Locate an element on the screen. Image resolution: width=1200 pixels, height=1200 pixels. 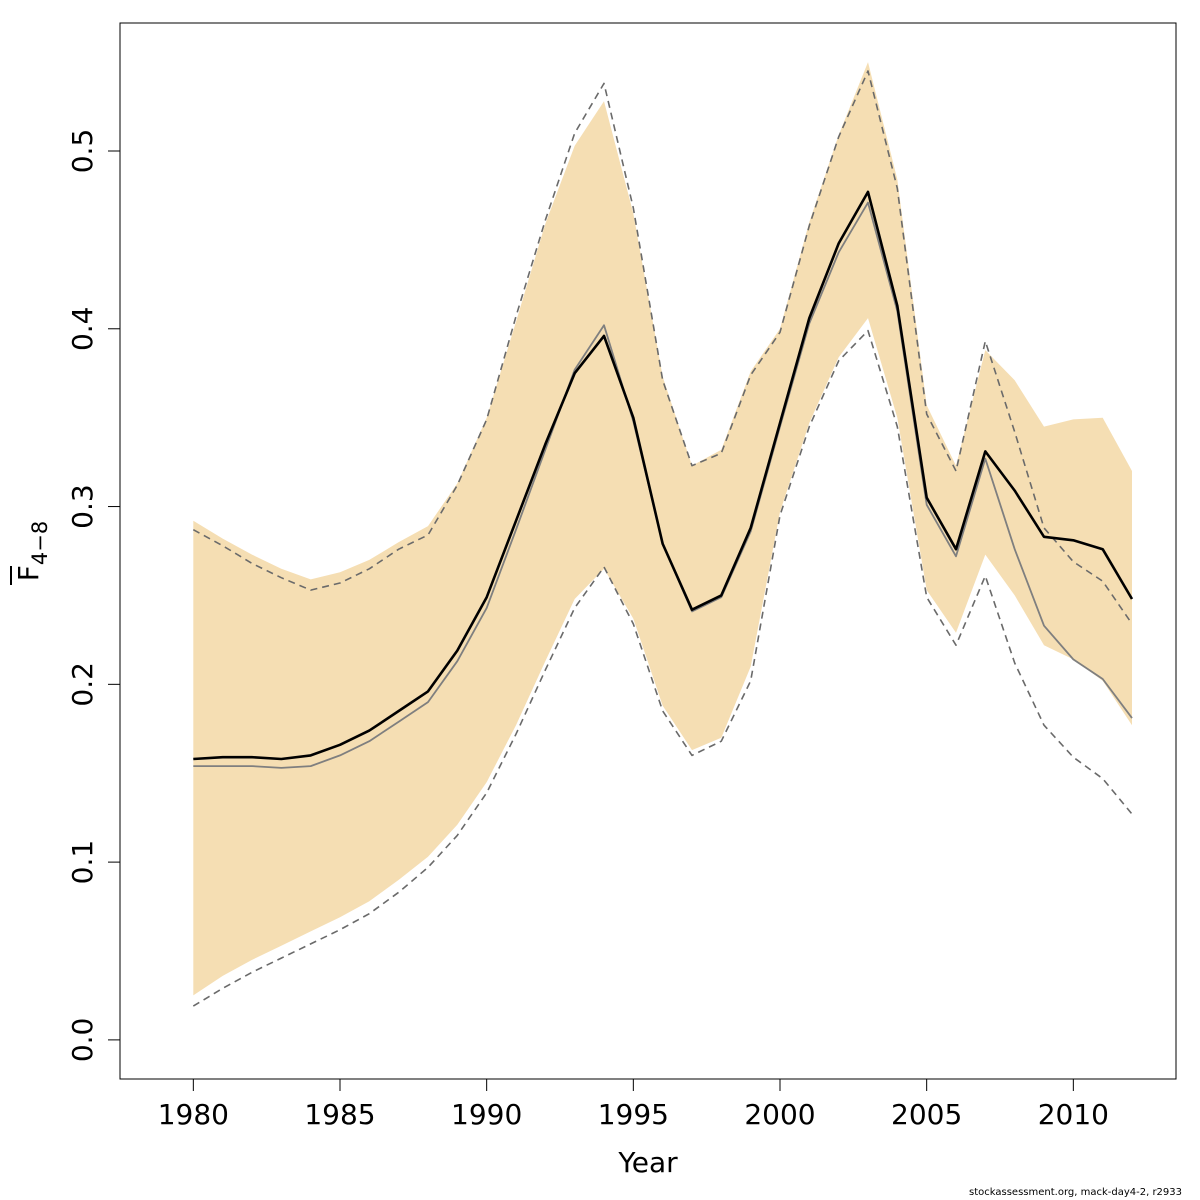
x-axis: 1980 1985 1990 1995 2000 2005 2010 is located at coordinates (633, 1104).